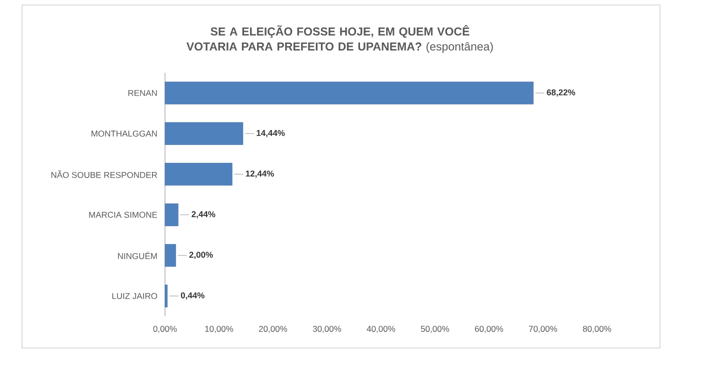 This screenshot has height=374, width=720. I want to click on x-tick-label: 0,00%, so click(165, 329).